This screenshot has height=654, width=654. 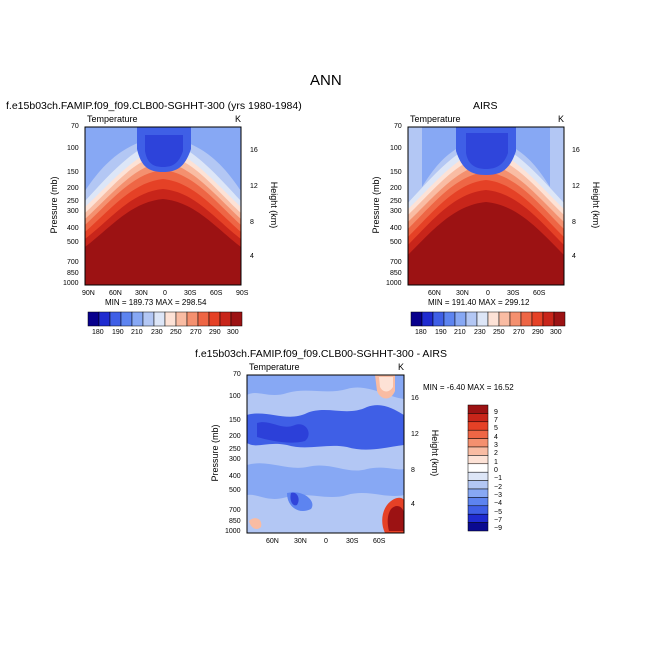 I want to click on panel2-y2tick: 12, so click(x=576, y=186).